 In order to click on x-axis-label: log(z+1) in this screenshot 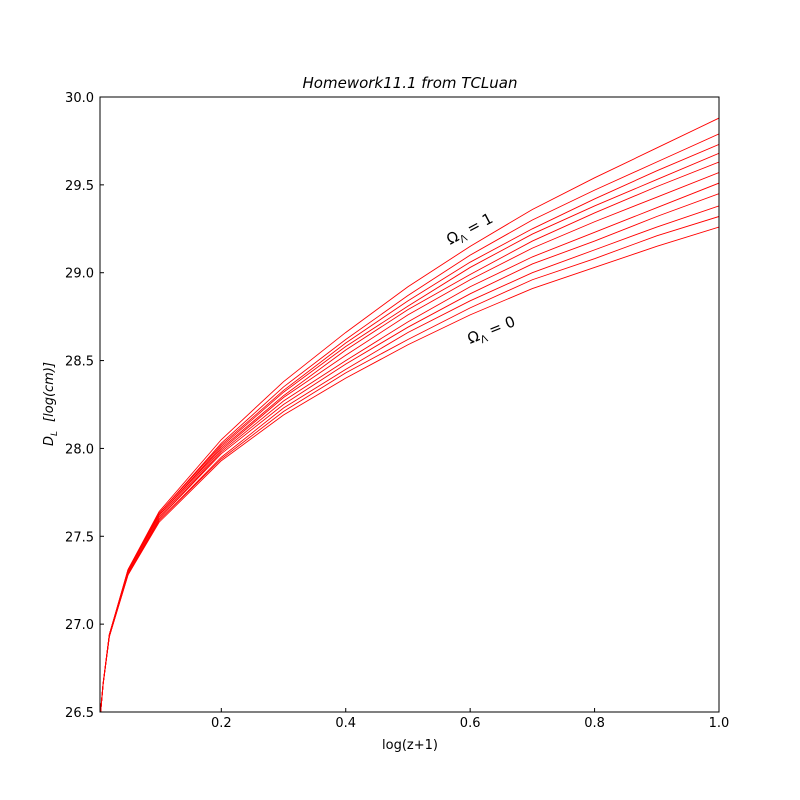, I will do `click(410, 745)`.